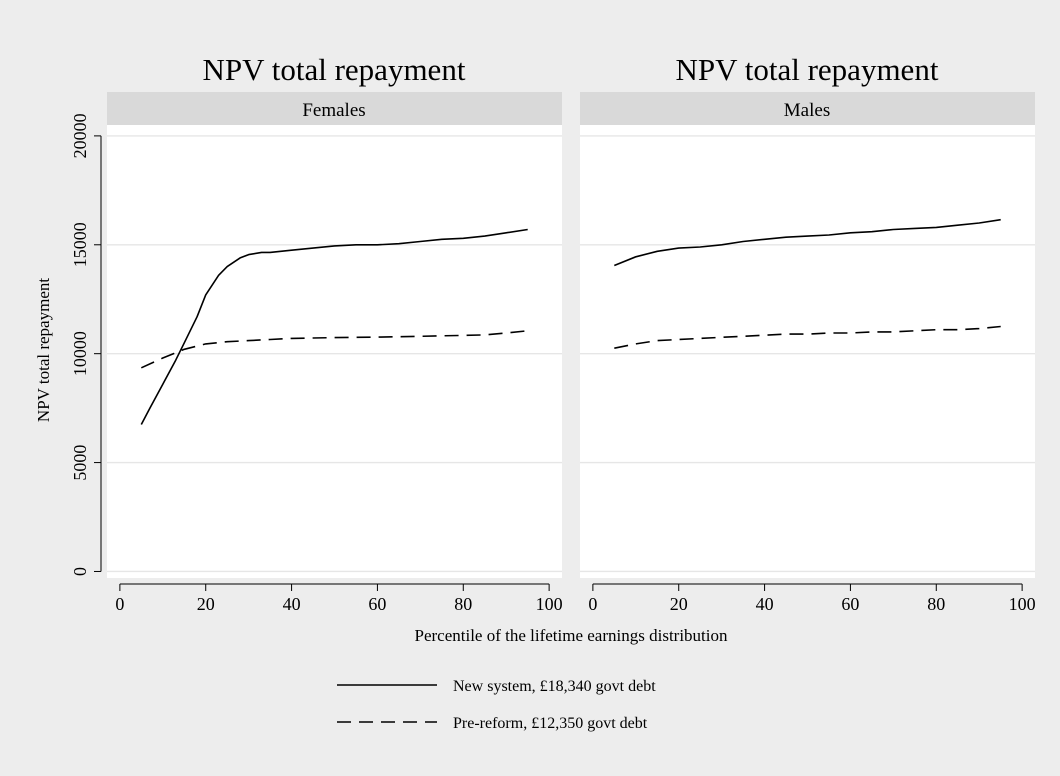  What do you see at coordinates (80, 463) in the screenshot?
I see `y-tick-label: 5000` at bounding box center [80, 463].